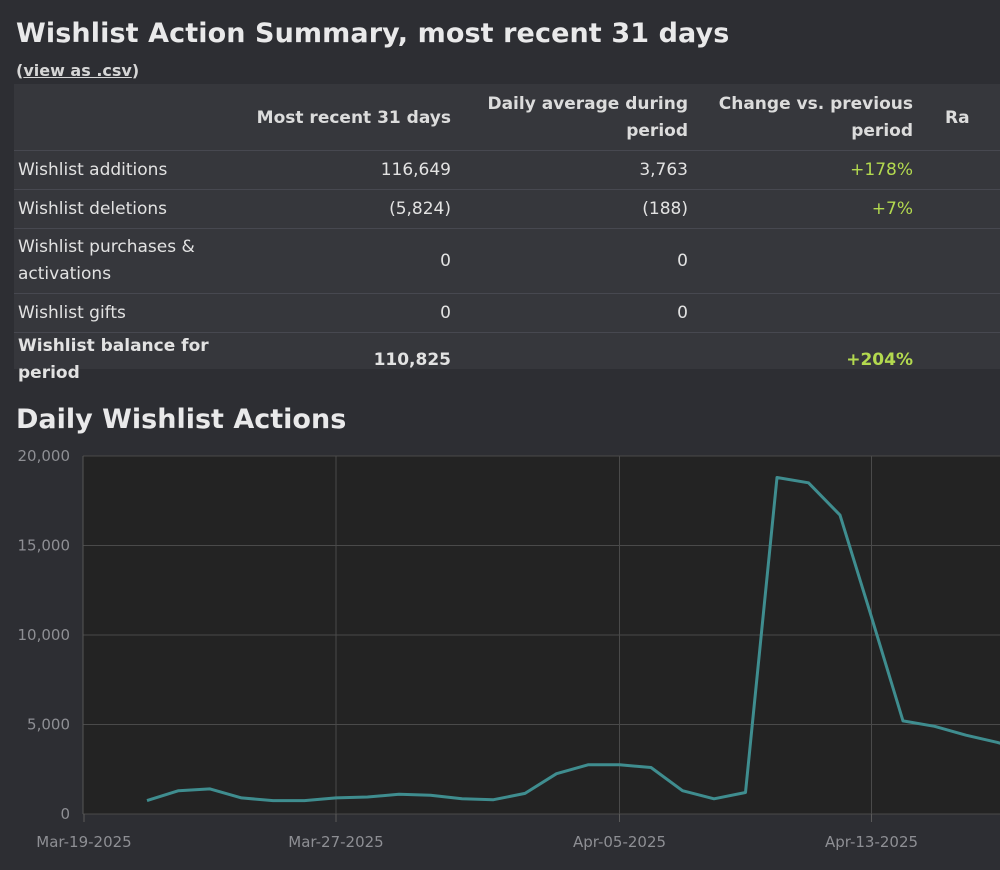  What do you see at coordinates (337, 117) in the screenshot?
I see `header-recent: Most recent 31 days` at bounding box center [337, 117].